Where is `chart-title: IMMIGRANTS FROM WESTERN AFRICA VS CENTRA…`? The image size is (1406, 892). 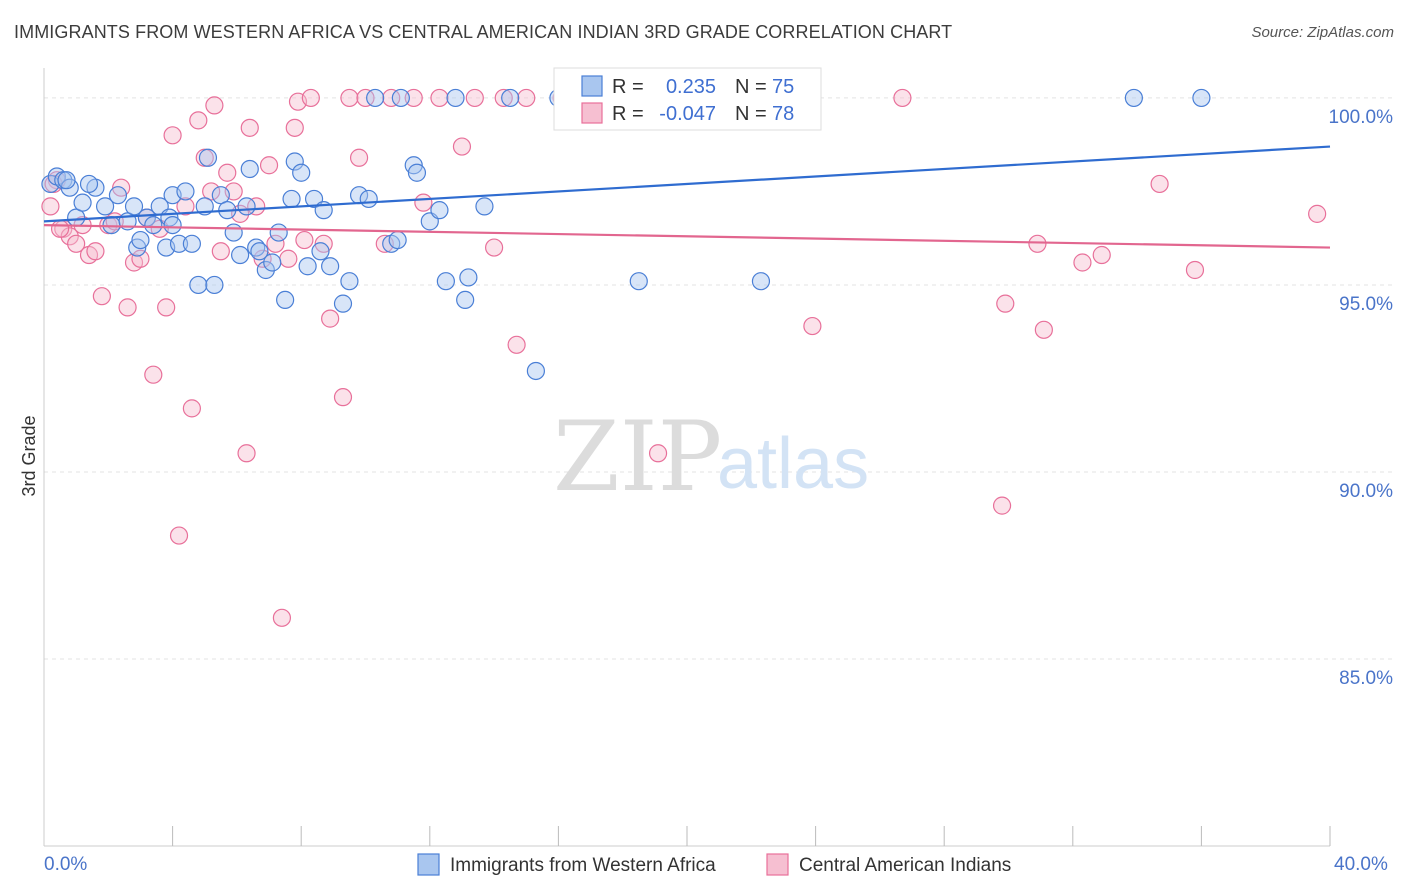
chart-title: IMMIGRANTS FROM WESTERN AFRICA VS CENTRA… is located at coordinates (483, 32).